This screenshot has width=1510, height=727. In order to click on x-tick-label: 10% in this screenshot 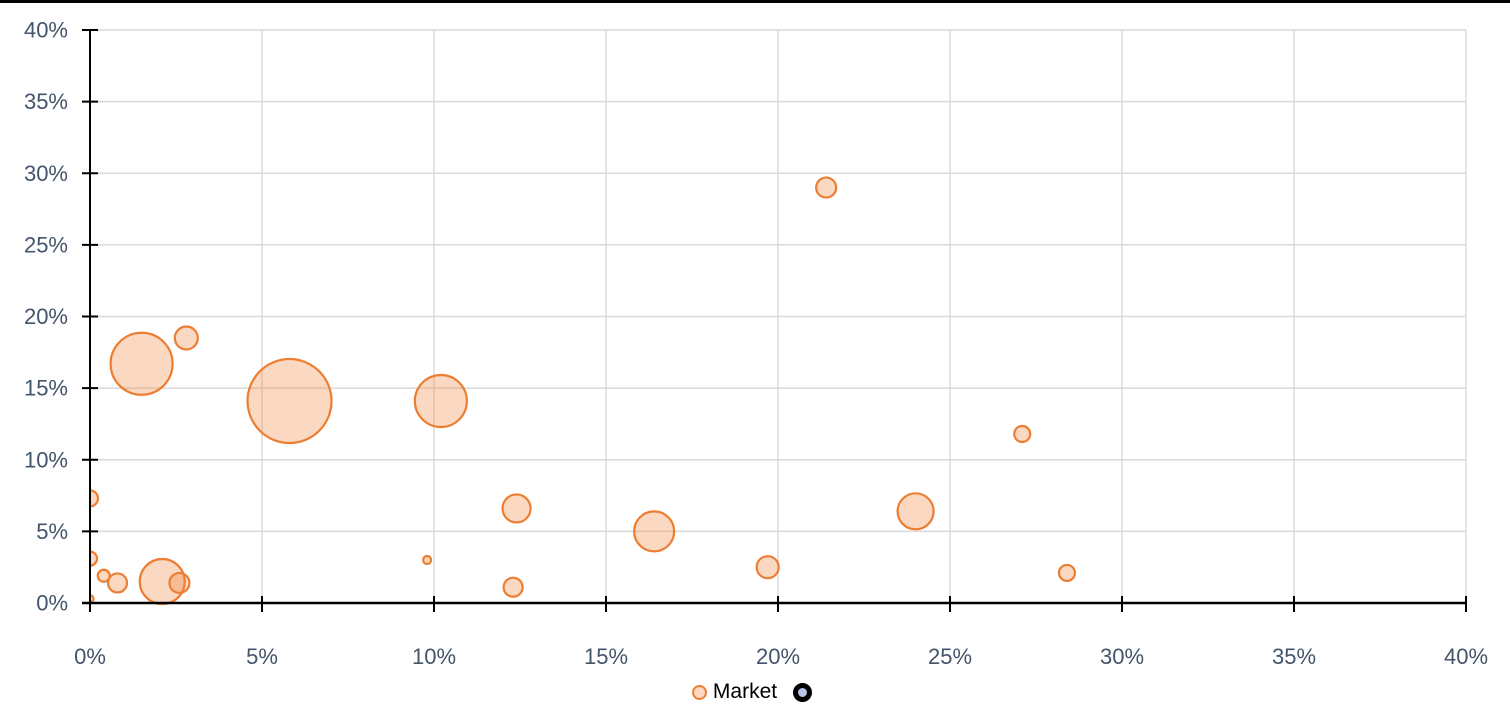, I will do `click(434, 656)`.